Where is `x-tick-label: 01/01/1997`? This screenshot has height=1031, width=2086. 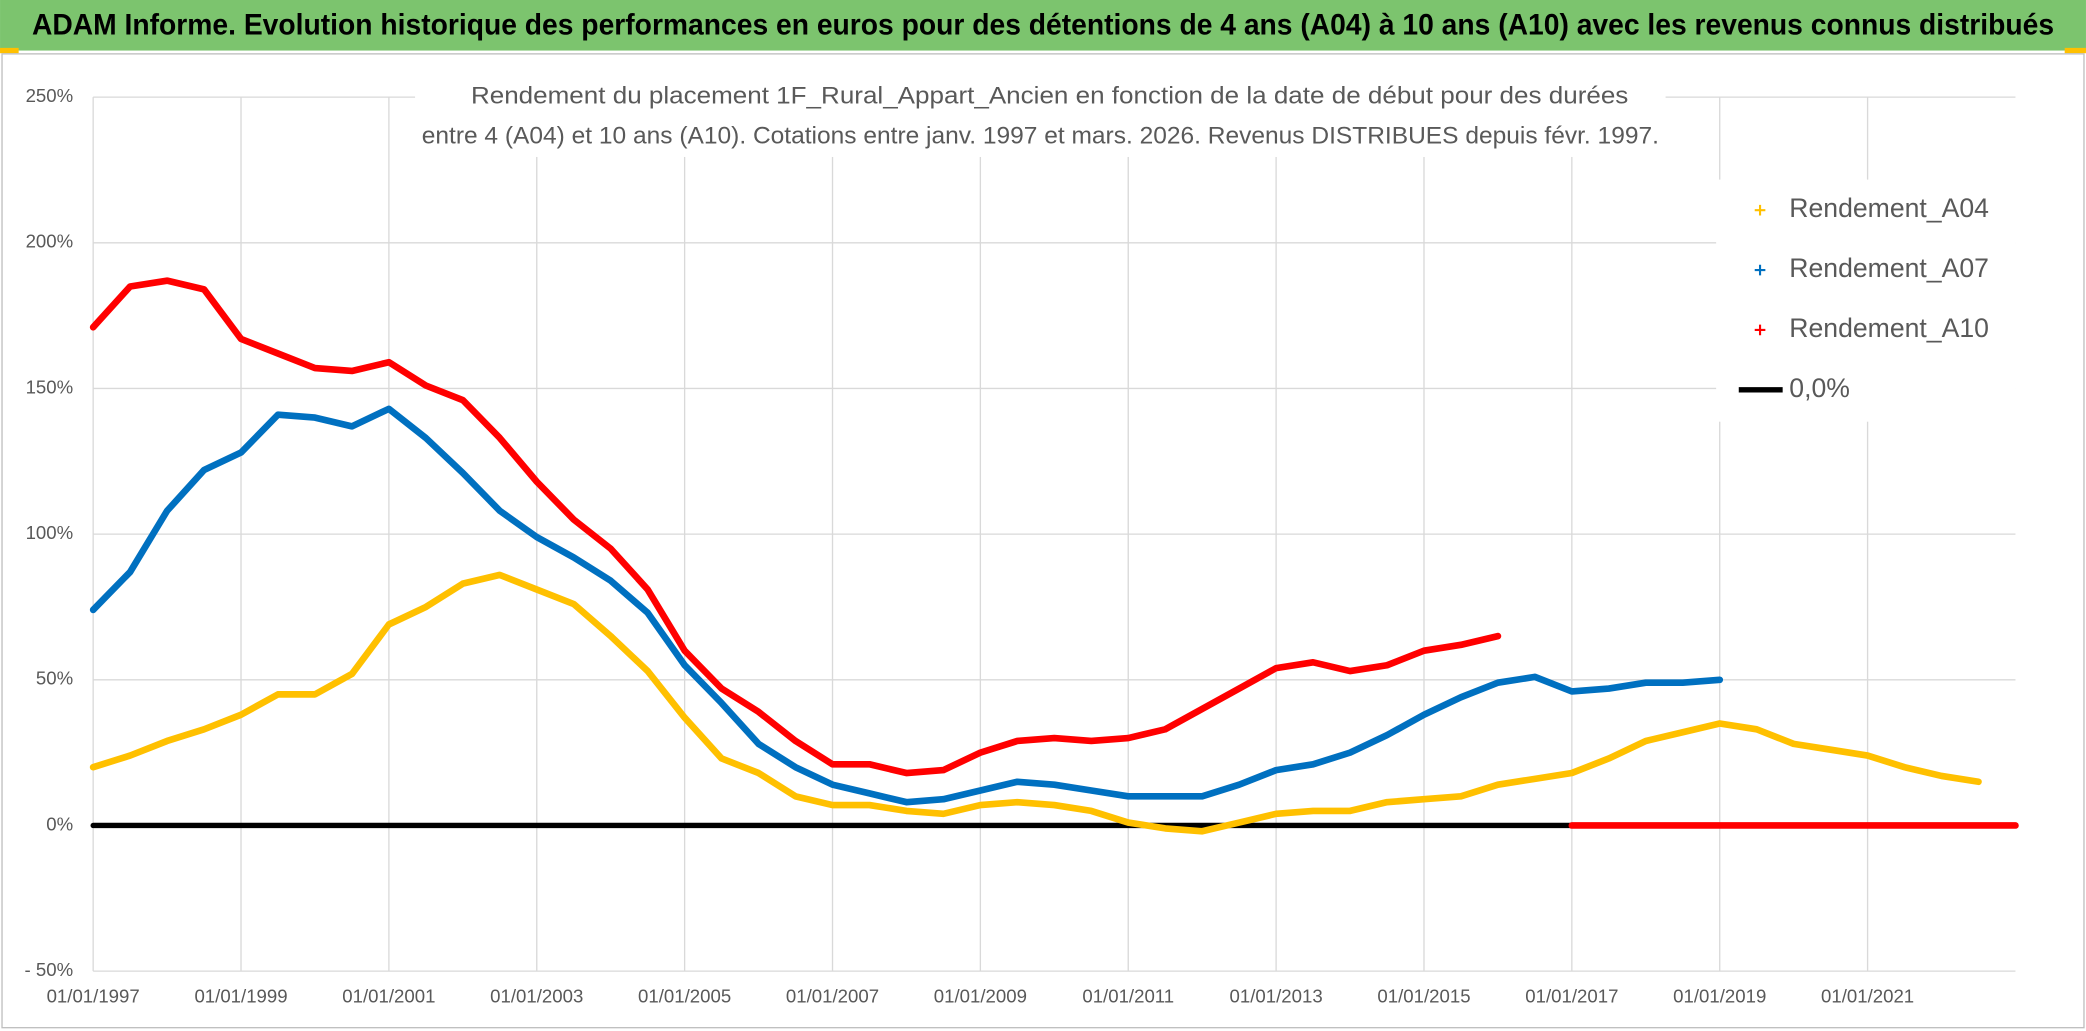
x-tick-label: 01/01/1997 is located at coordinates (93, 996).